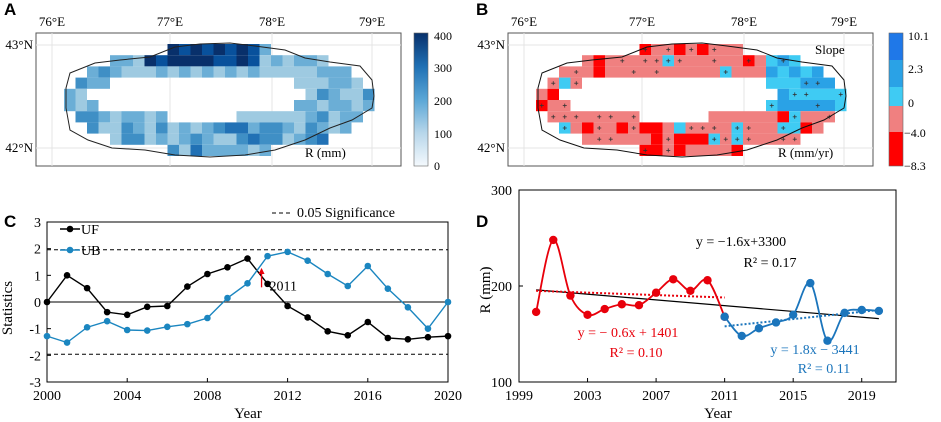 Image resolution: width=941 pixels, height=422 pixels. What do you see at coordinates (519, 396) in the screenshot?
I see `chart-d-xtick-label: 1999` at bounding box center [519, 396].